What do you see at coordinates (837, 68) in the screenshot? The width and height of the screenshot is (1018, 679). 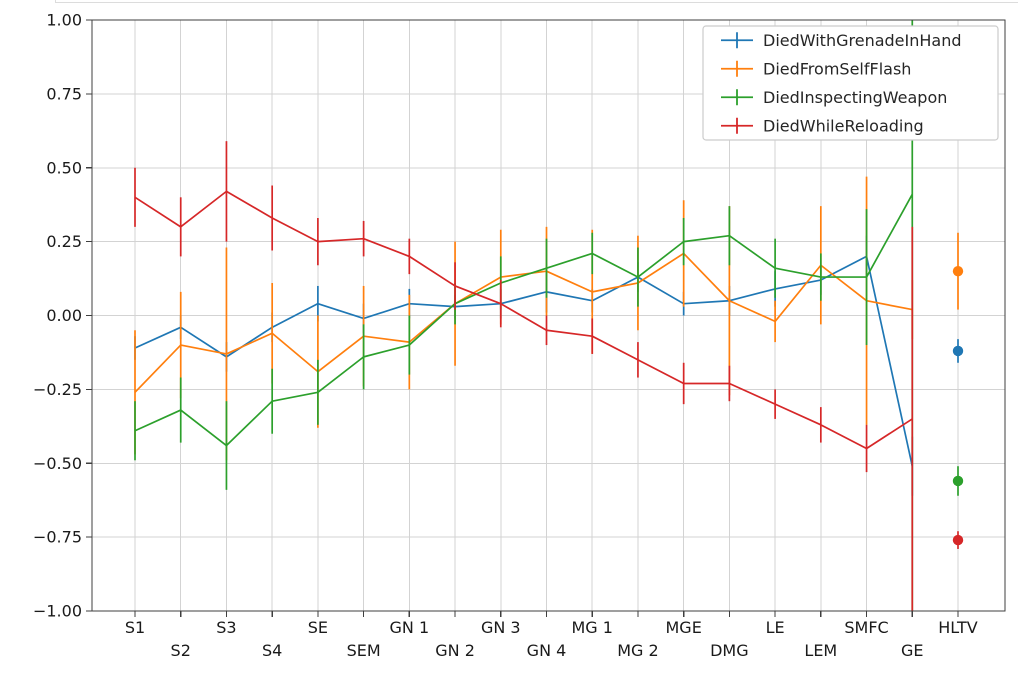 I see `legend-label: DiedFromSelfFlash` at bounding box center [837, 68].